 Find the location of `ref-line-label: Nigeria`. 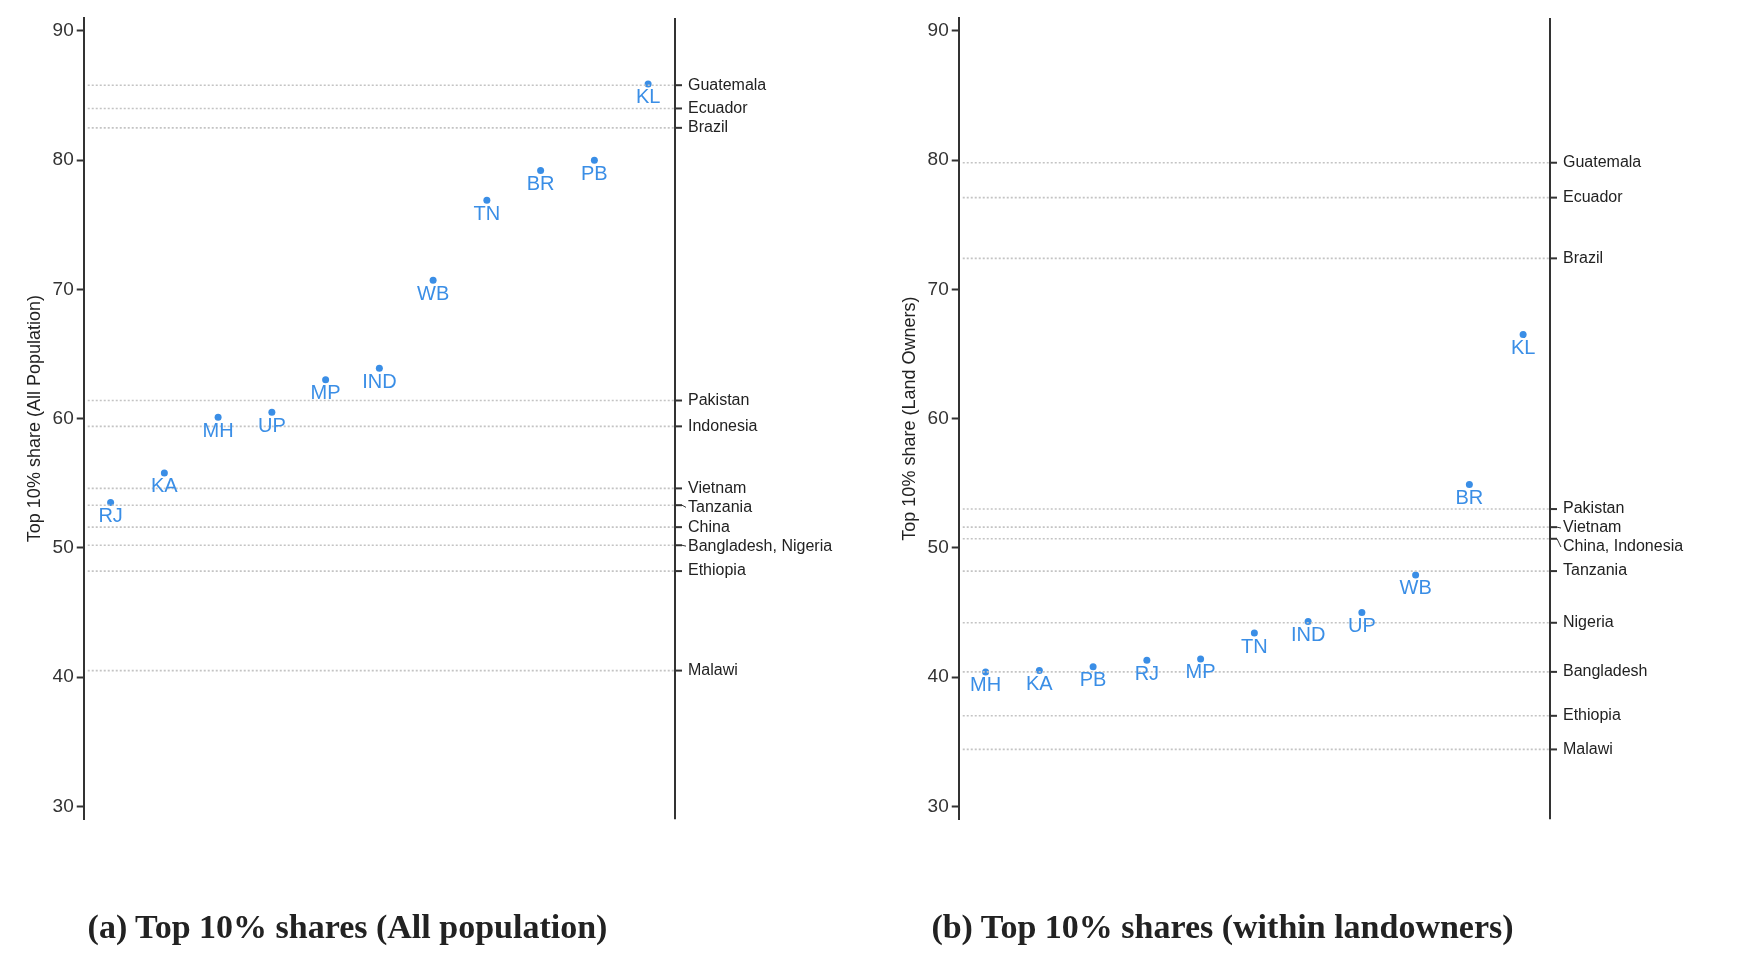

ref-line-label: Nigeria is located at coordinates (1588, 622).